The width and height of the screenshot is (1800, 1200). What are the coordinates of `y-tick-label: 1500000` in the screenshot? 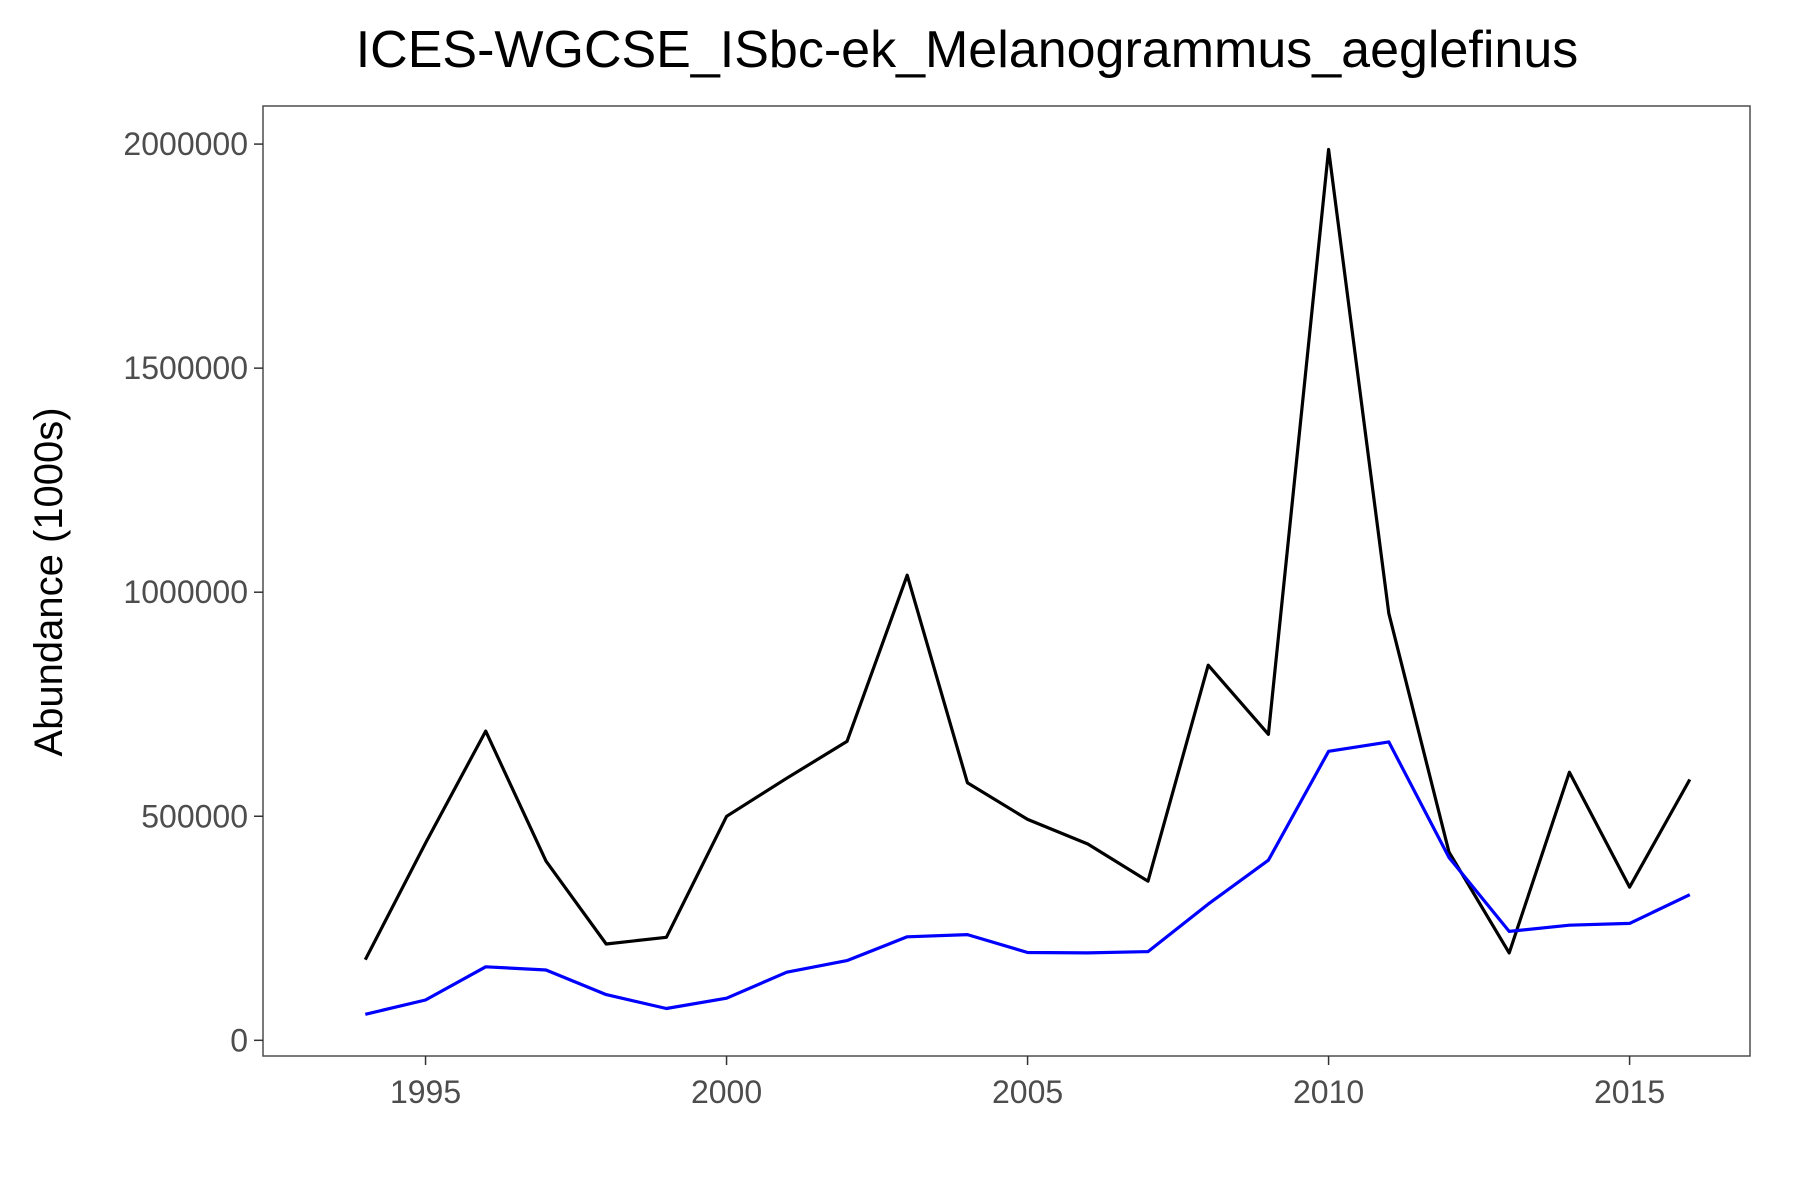 It's located at (185, 368).